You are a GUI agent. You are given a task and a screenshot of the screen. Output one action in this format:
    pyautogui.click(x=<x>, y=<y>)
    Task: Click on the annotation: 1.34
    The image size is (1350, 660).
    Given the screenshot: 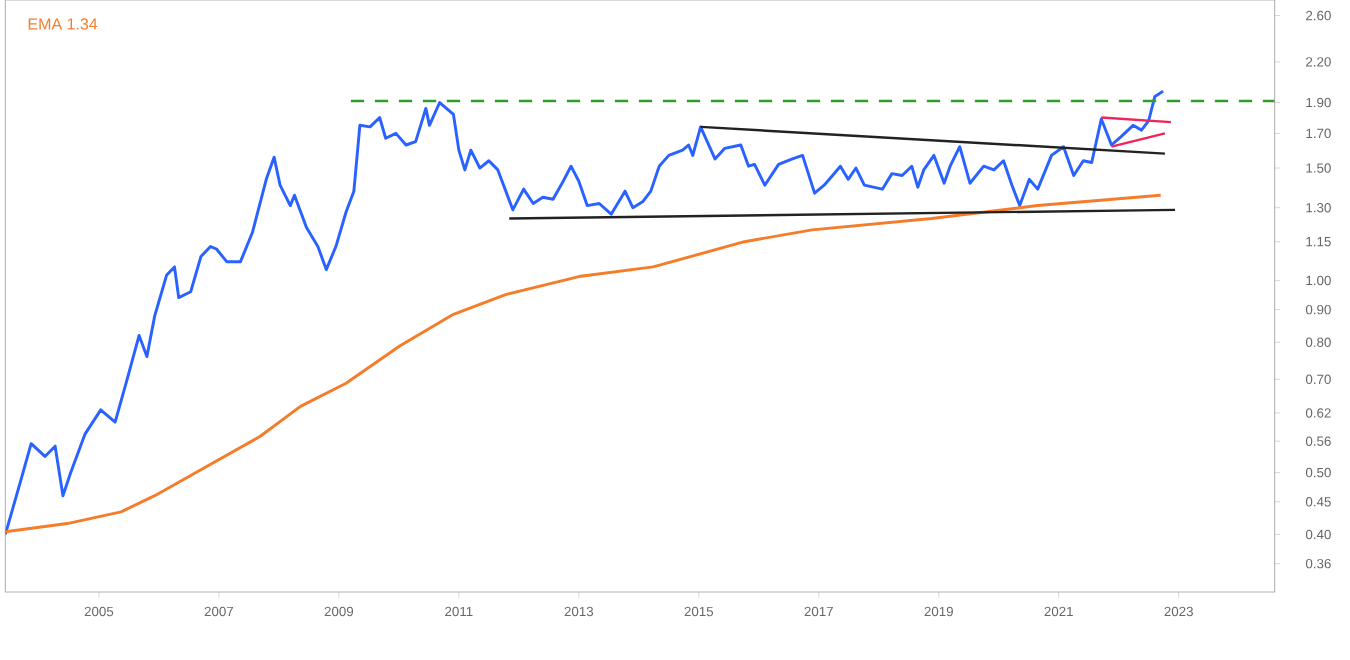 What is the action you would take?
    pyautogui.click(x=82, y=24)
    